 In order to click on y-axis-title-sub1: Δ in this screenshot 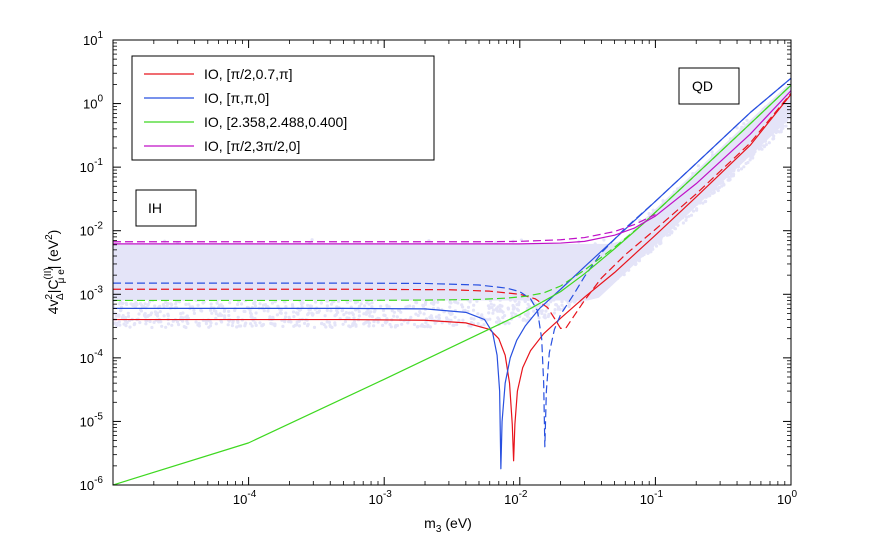, I will do `click(60, 296)`.